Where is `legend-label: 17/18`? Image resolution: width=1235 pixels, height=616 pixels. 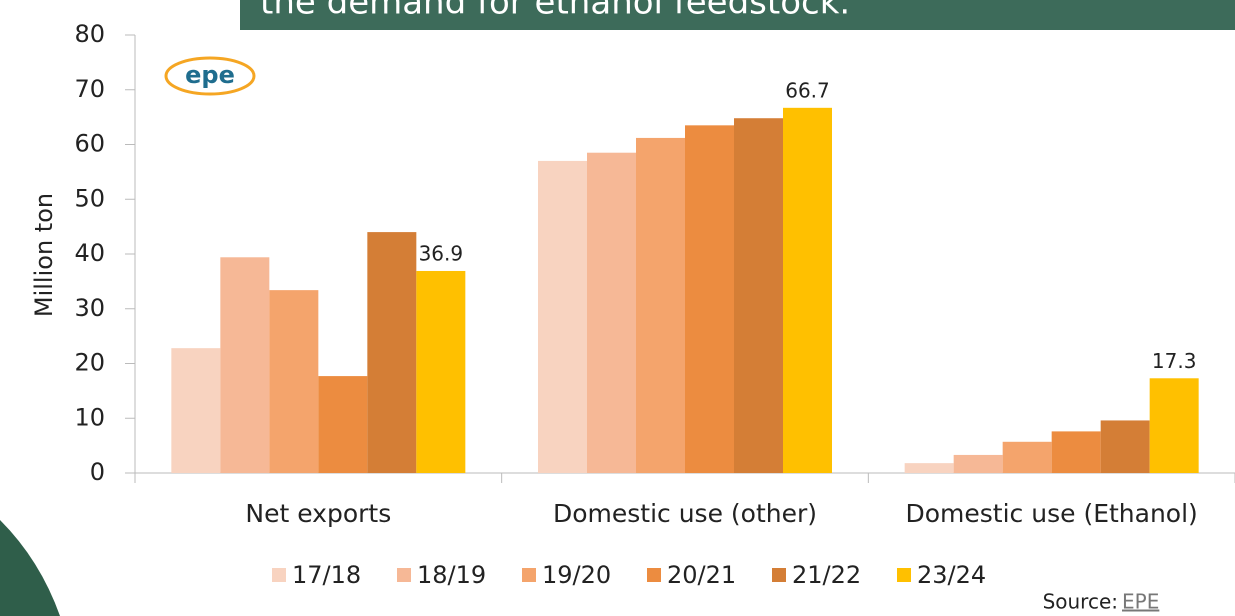 legend-label: 17/18 is located at coordinates (326, 575).